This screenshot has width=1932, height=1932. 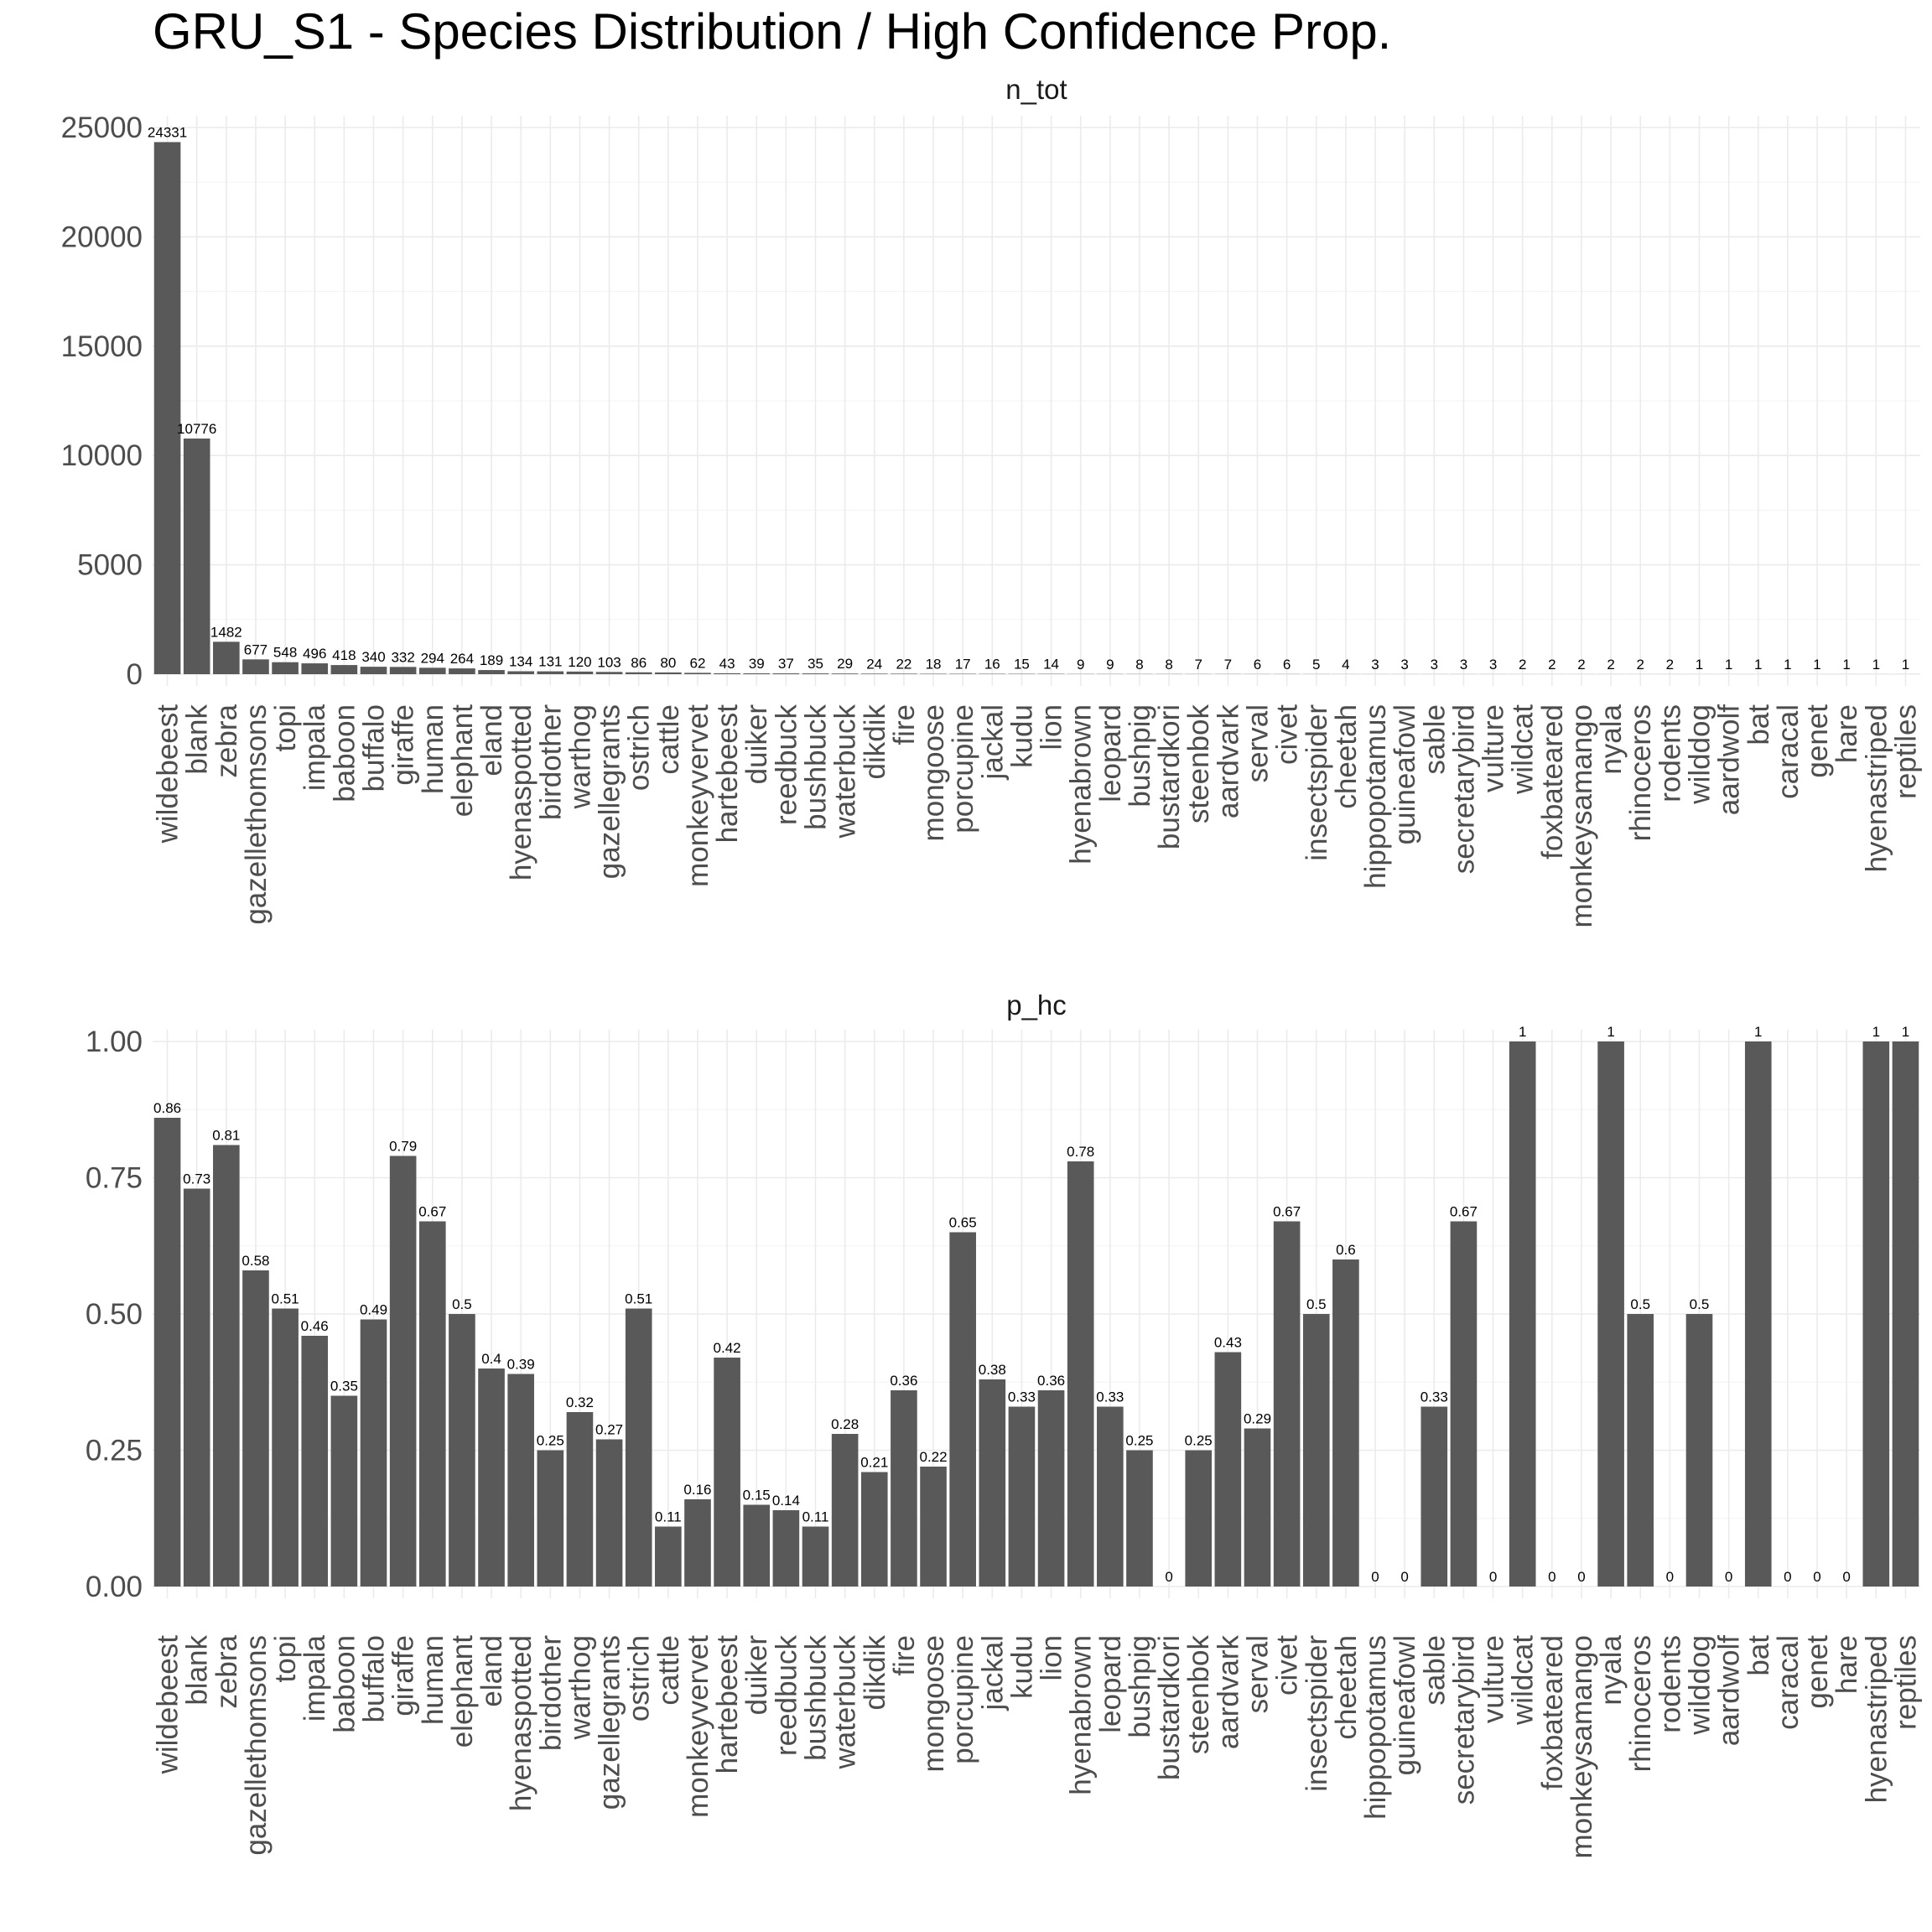 I want to click on data-label: 3, so click(x=1493, y=665).